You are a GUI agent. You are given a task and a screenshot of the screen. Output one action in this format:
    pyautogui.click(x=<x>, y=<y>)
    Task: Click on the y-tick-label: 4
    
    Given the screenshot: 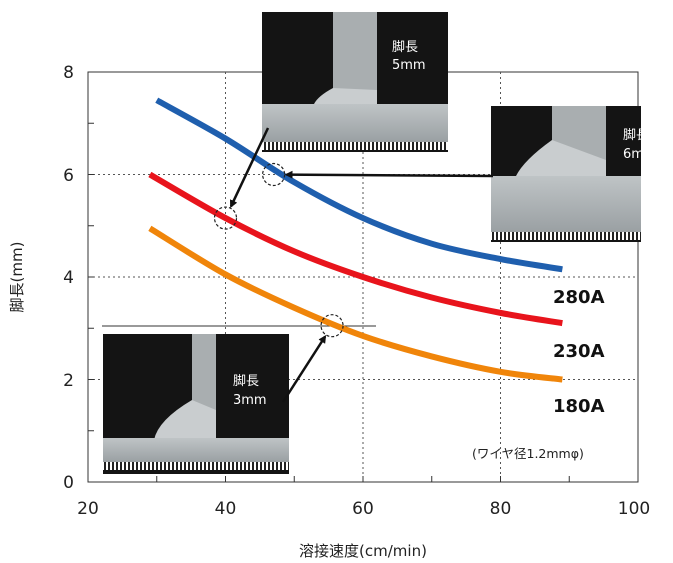 What is the action you would take?
    pyautogui.click(x=68, y=278)
    